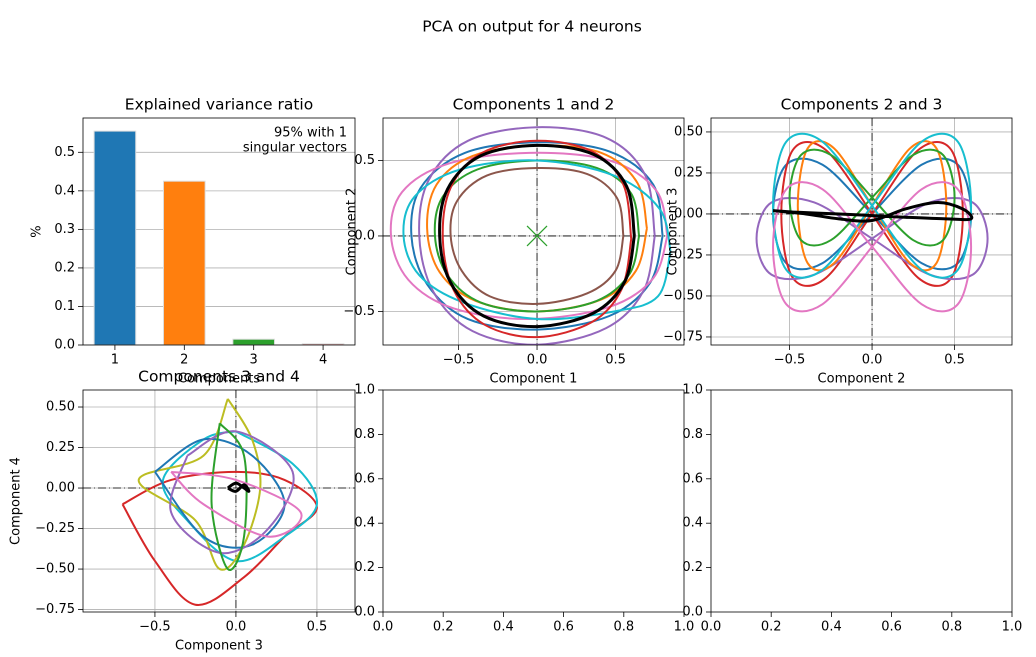  I want to click on marker-stroke, so click(537, 236).